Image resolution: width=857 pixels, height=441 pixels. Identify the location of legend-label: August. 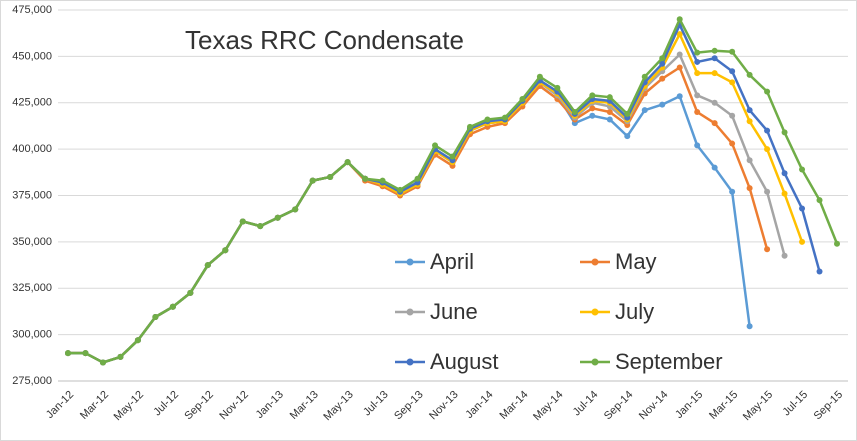
(464, 361).